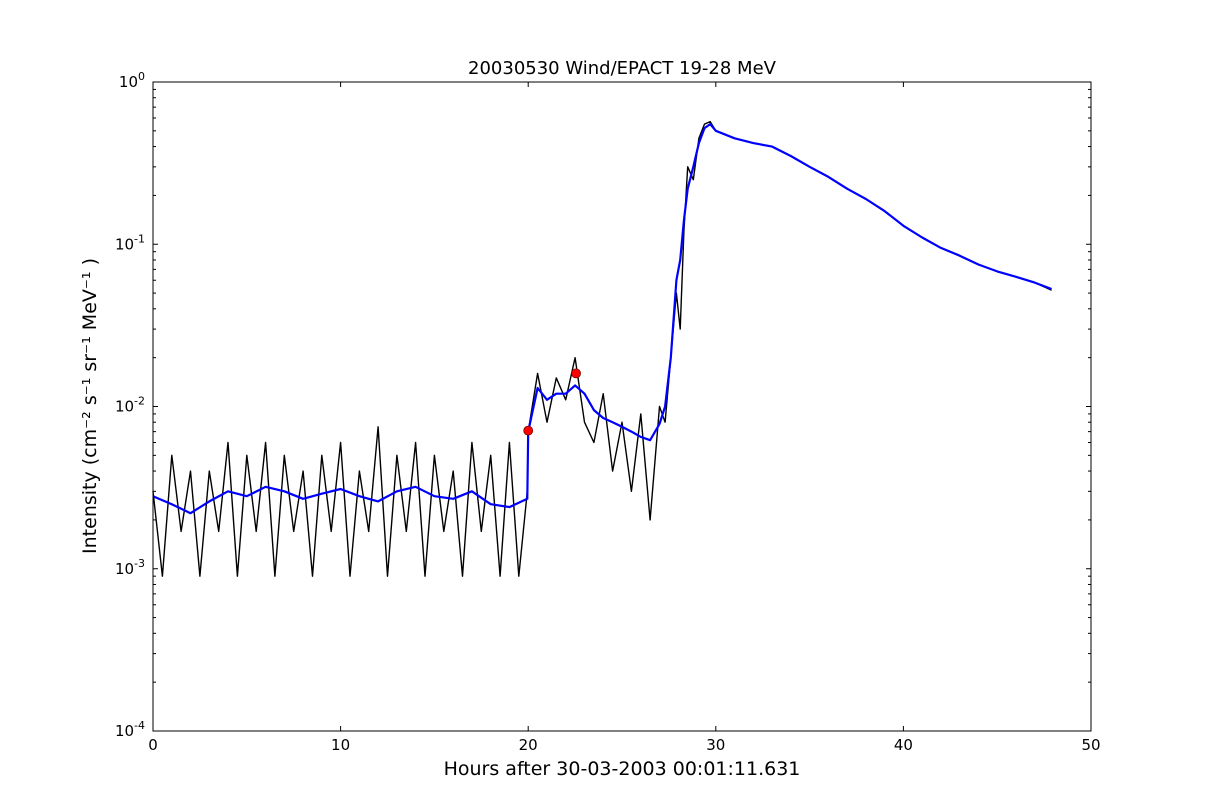  Describe the element at coordinates (552, 402) in the screenshot. I see `marker-layer` at that location.